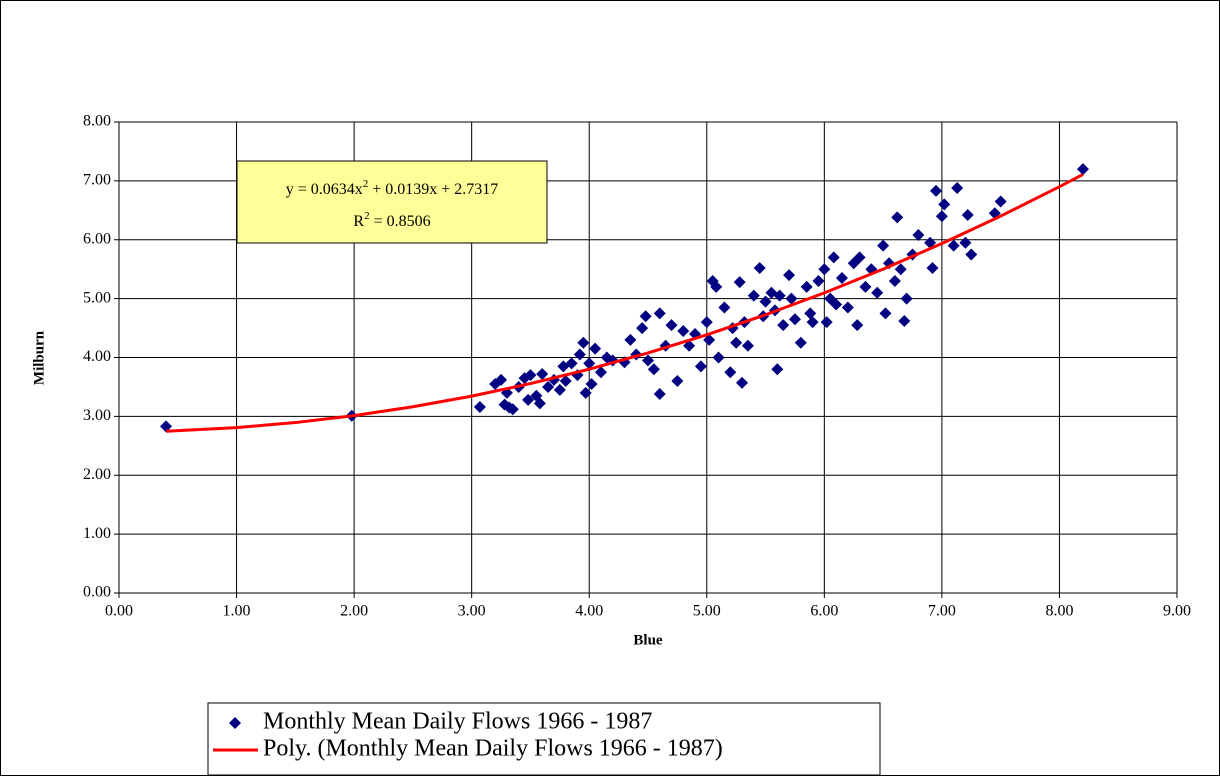  What do you see at coordinates (358, 221) in the screenshot?
I see `equation-part: R` at bounding box center [358, 221].